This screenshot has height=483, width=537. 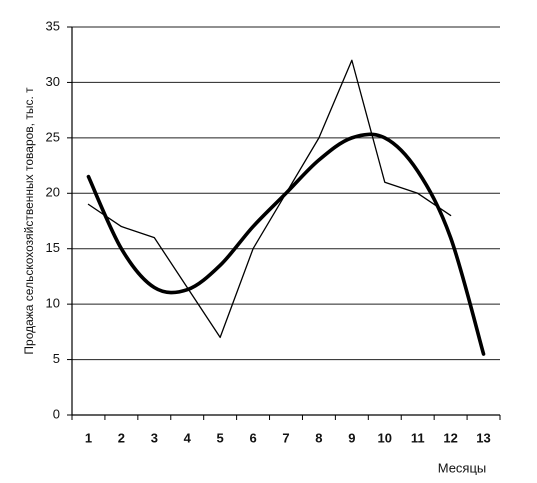 What do you see at coordinates (450, 437) in the screenshot?
I see `x-tick-label: 12` at bounding box center [450, 437].